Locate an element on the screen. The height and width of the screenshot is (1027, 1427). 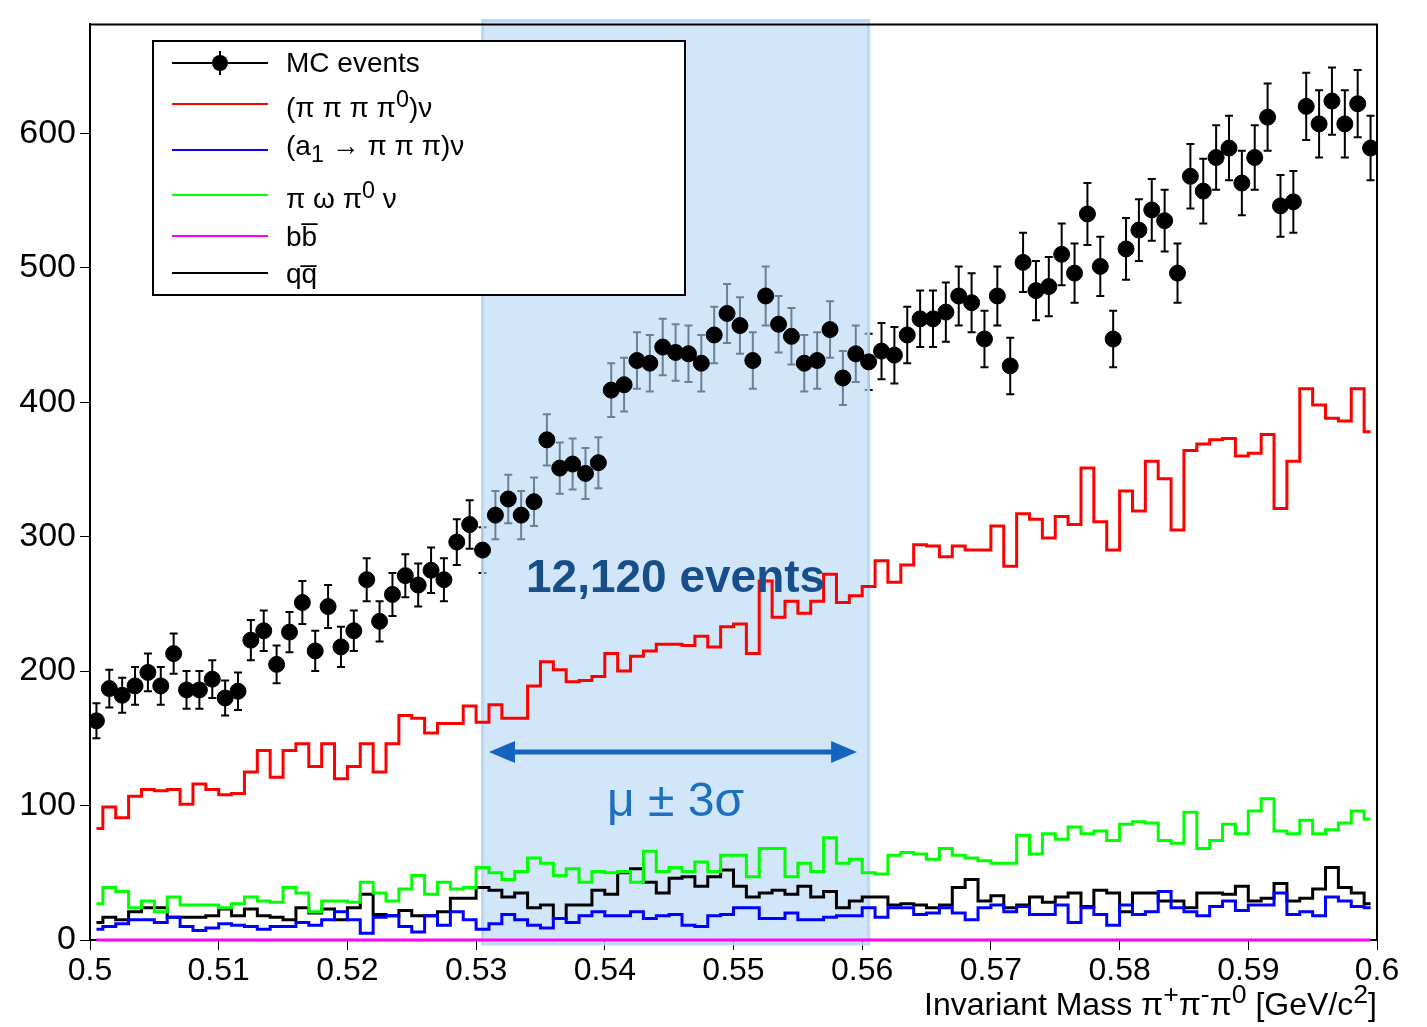
x-tick-label: 0.58 is located at coordinates (1119, 969).